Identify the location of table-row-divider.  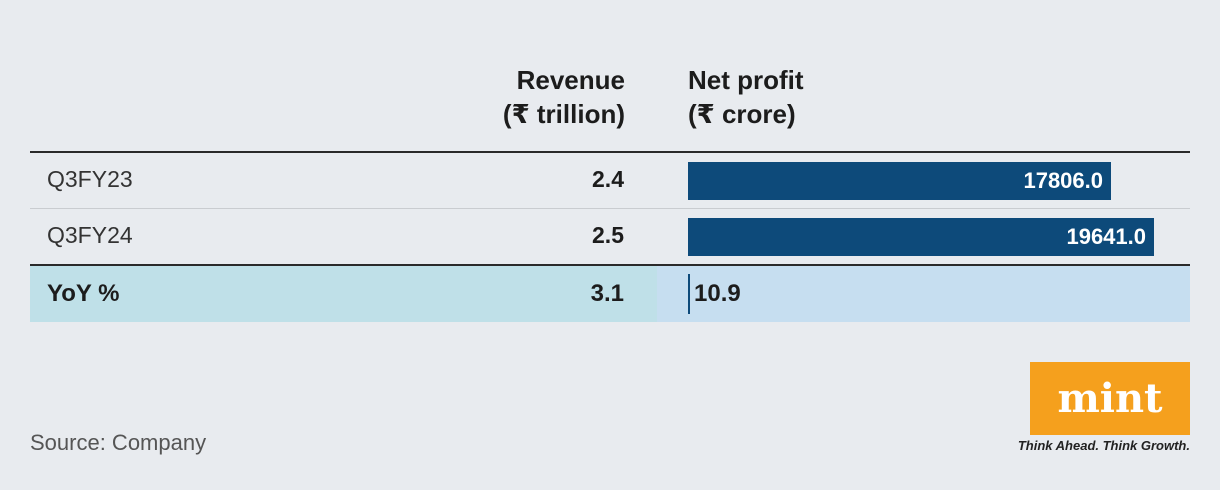
(610, 208).